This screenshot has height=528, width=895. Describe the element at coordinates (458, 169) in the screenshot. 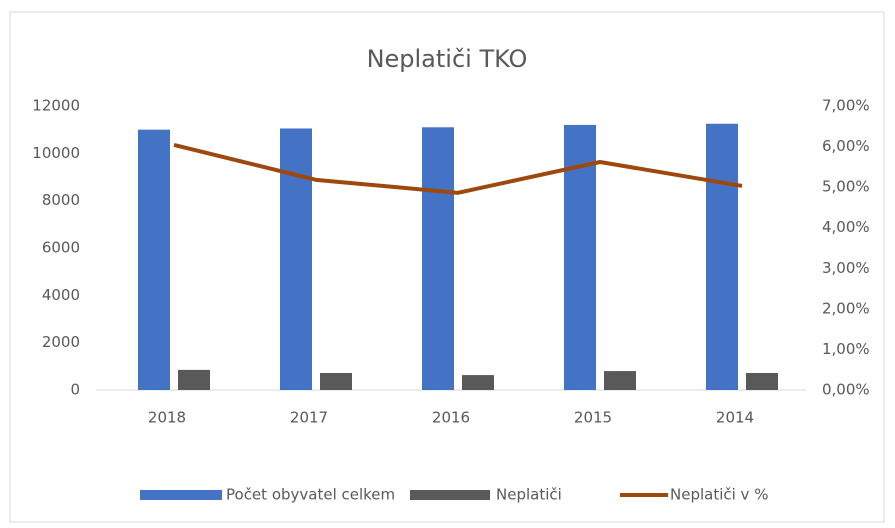

I see `line` at that location.